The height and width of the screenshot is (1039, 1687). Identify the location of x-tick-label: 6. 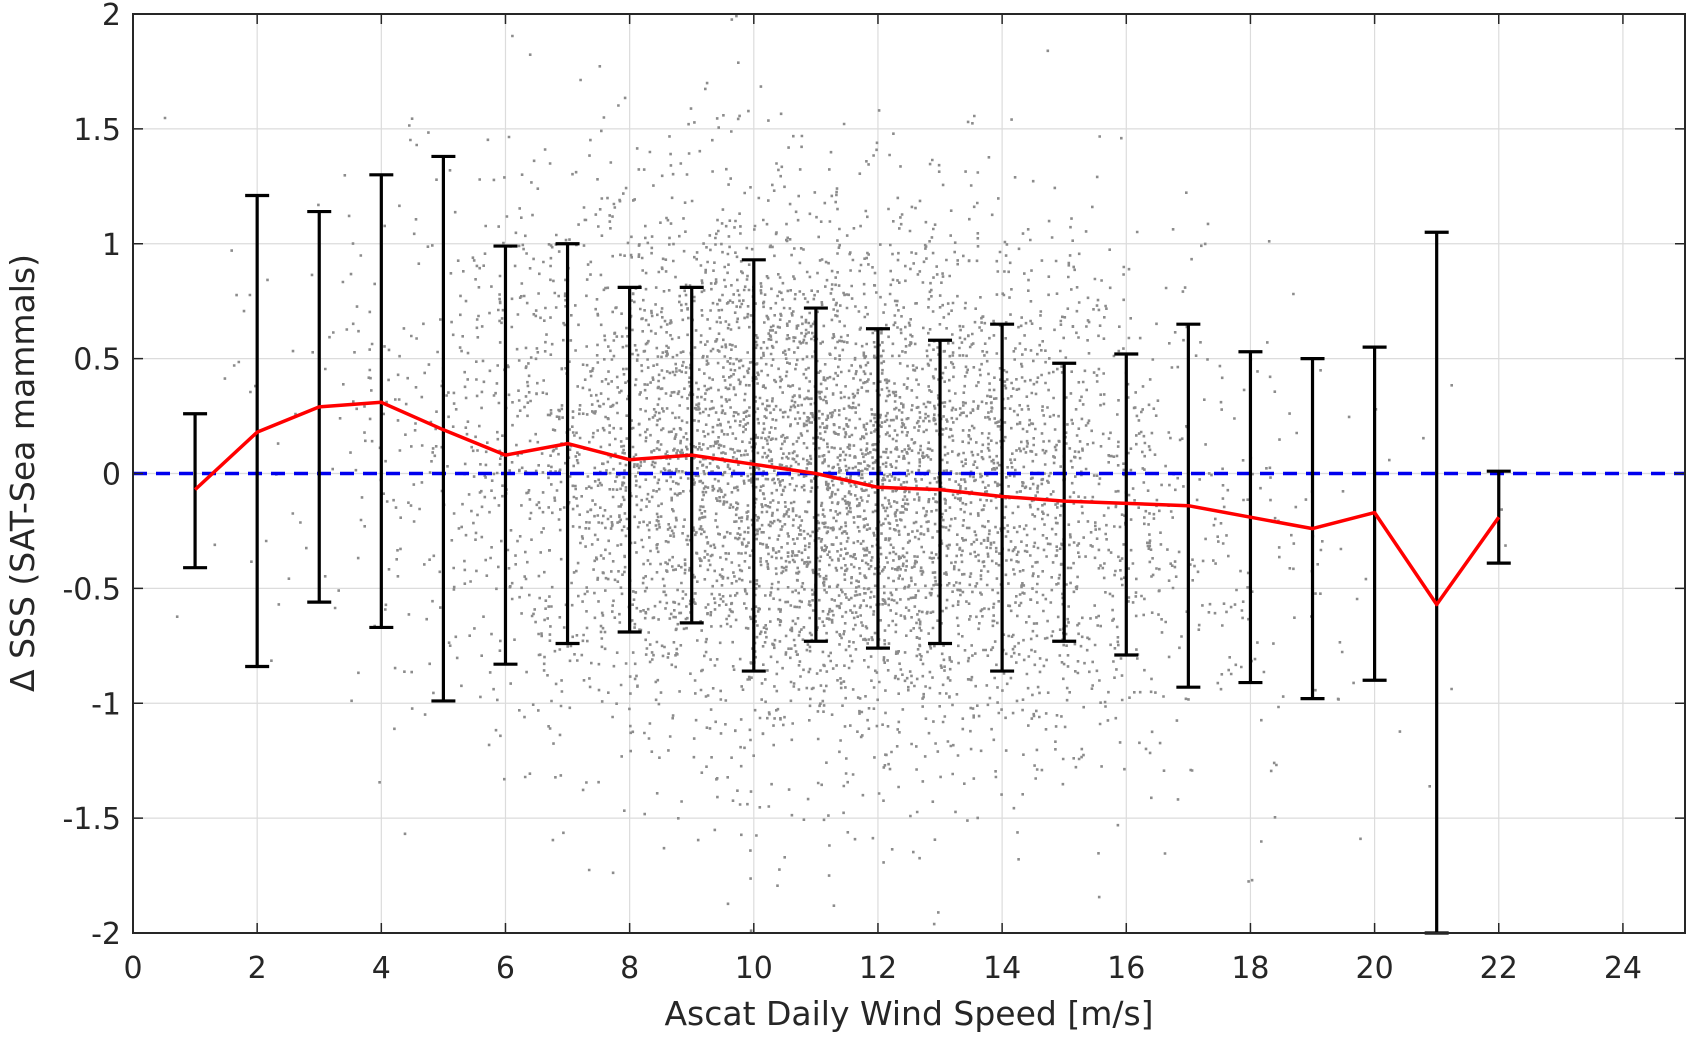
(505, 968).